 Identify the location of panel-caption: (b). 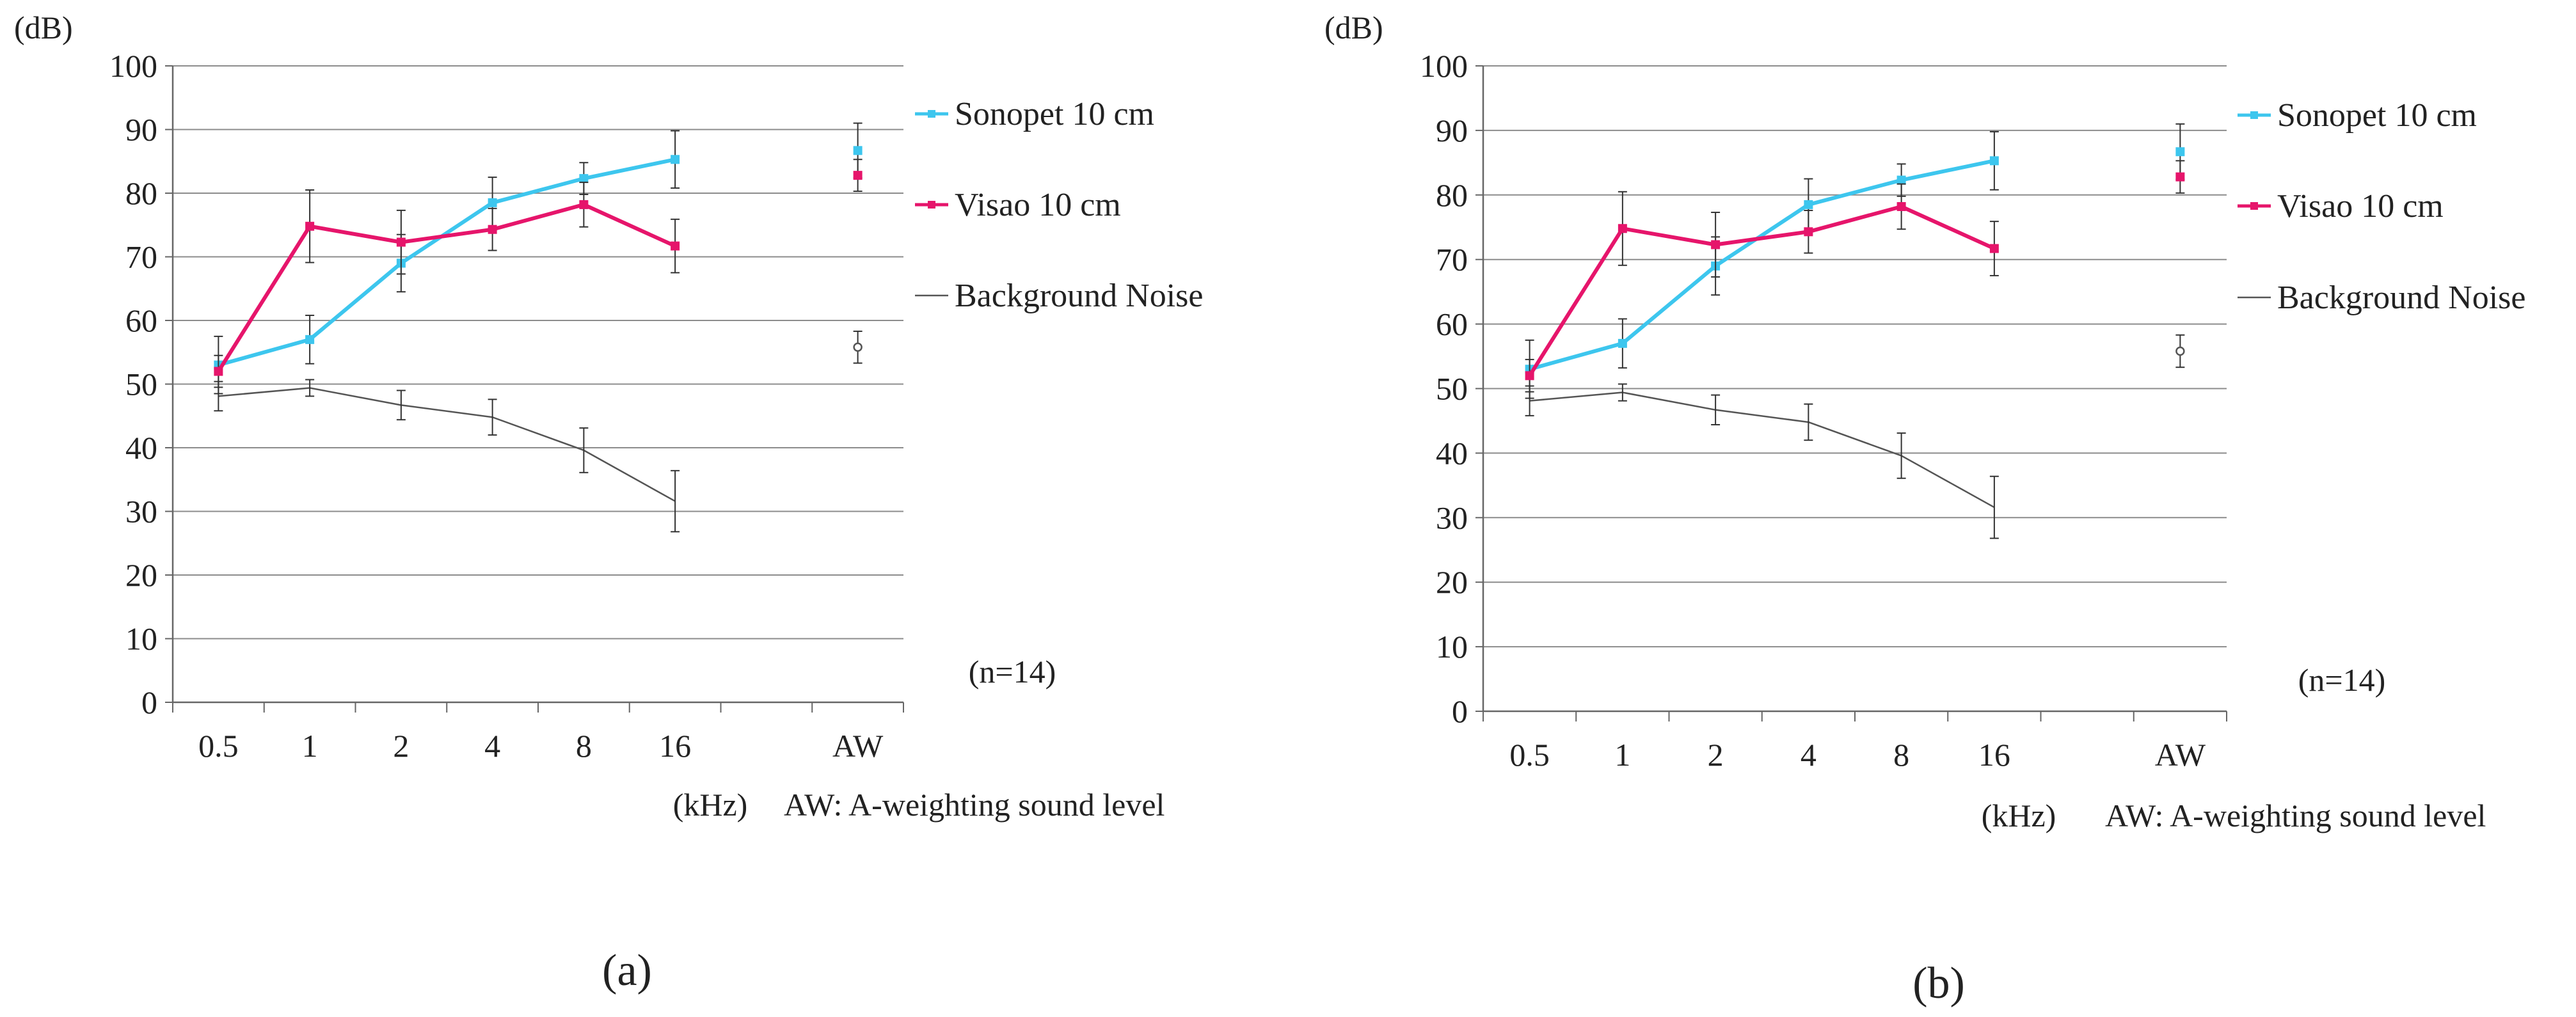
(1939, 983).